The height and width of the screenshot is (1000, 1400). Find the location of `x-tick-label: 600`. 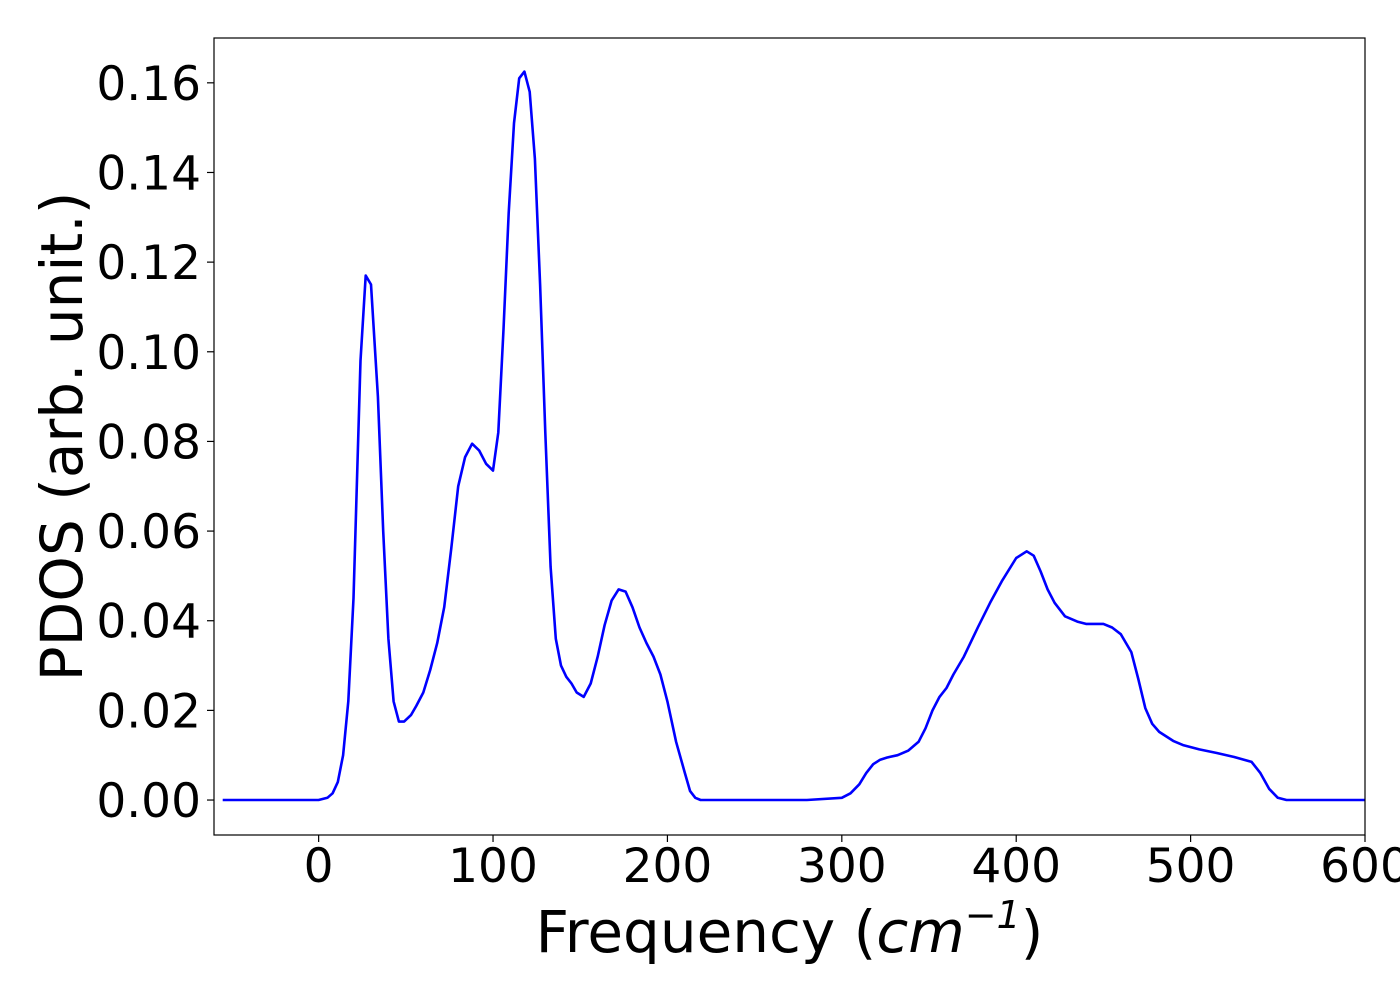

x-tick-label: 600 is located at coordinates (1360, 866).